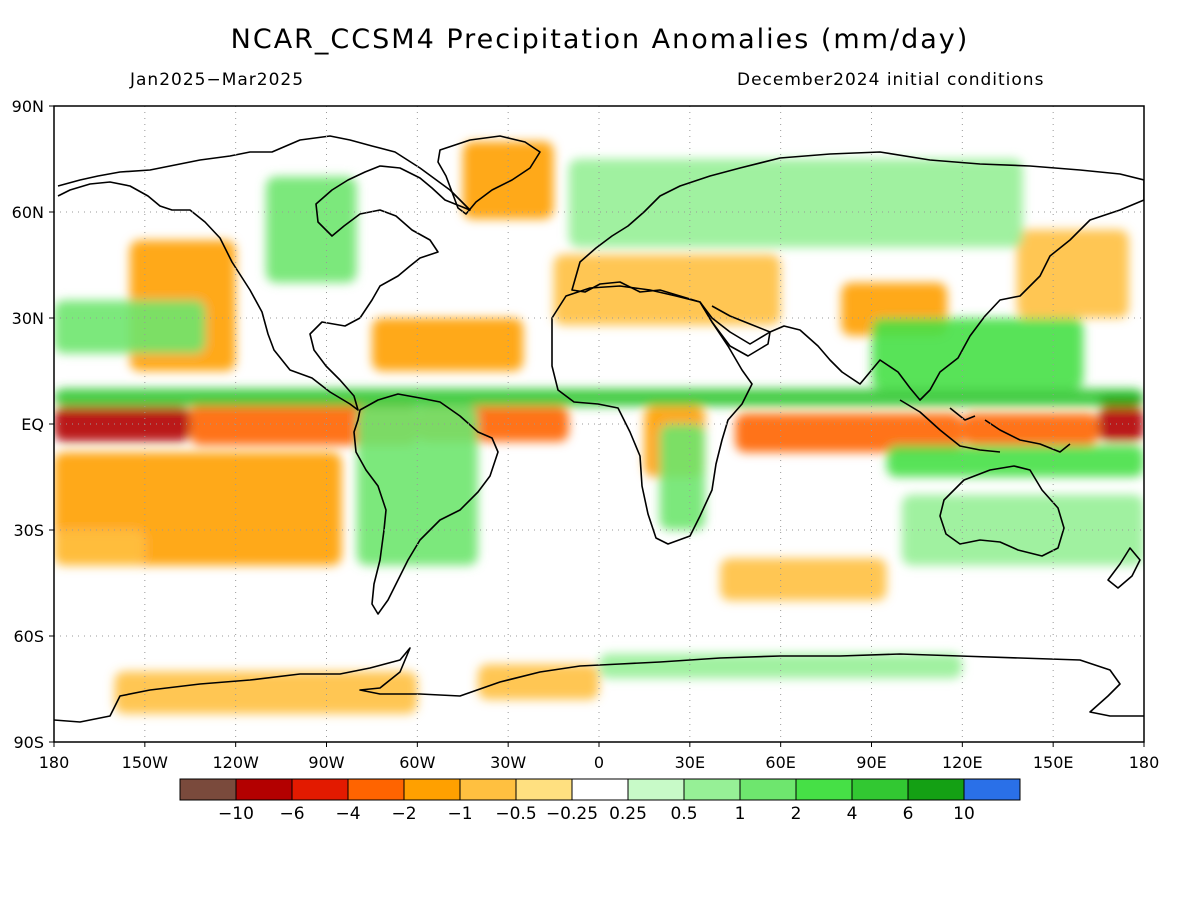 The height and width of the screenshot is (900, 1200). I want to click on coastline-maritime-continent, so click(985, 426).